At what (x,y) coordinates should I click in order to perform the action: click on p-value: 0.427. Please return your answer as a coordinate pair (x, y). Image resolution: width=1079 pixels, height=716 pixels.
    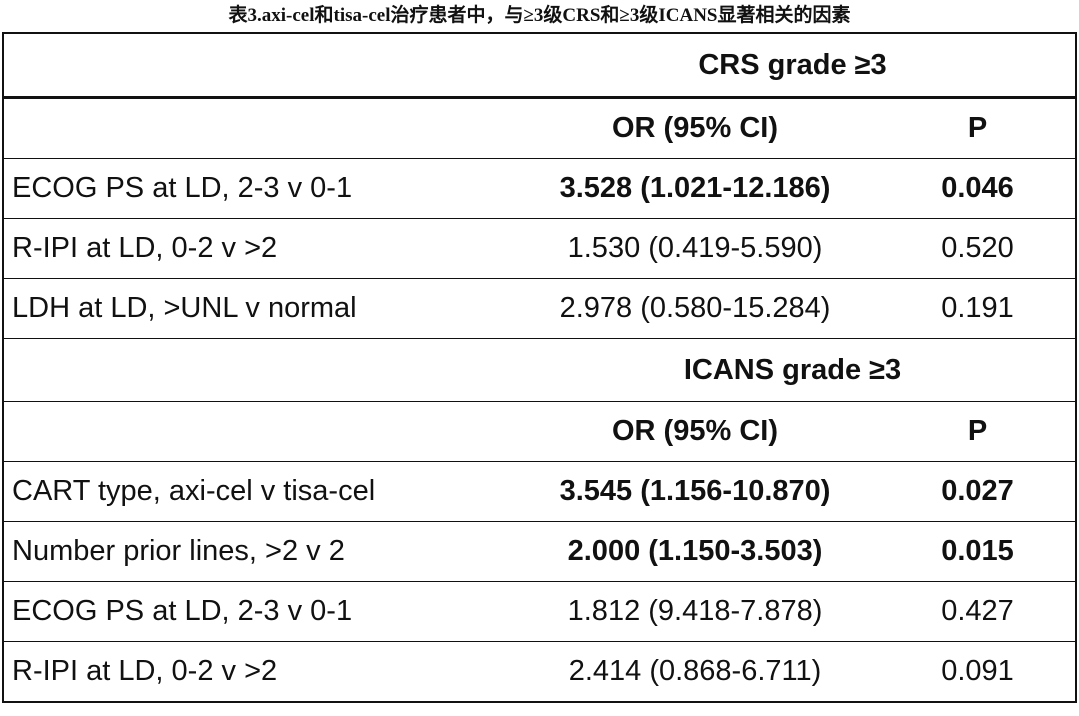
    Looking at the image, I should click on (978, 611).